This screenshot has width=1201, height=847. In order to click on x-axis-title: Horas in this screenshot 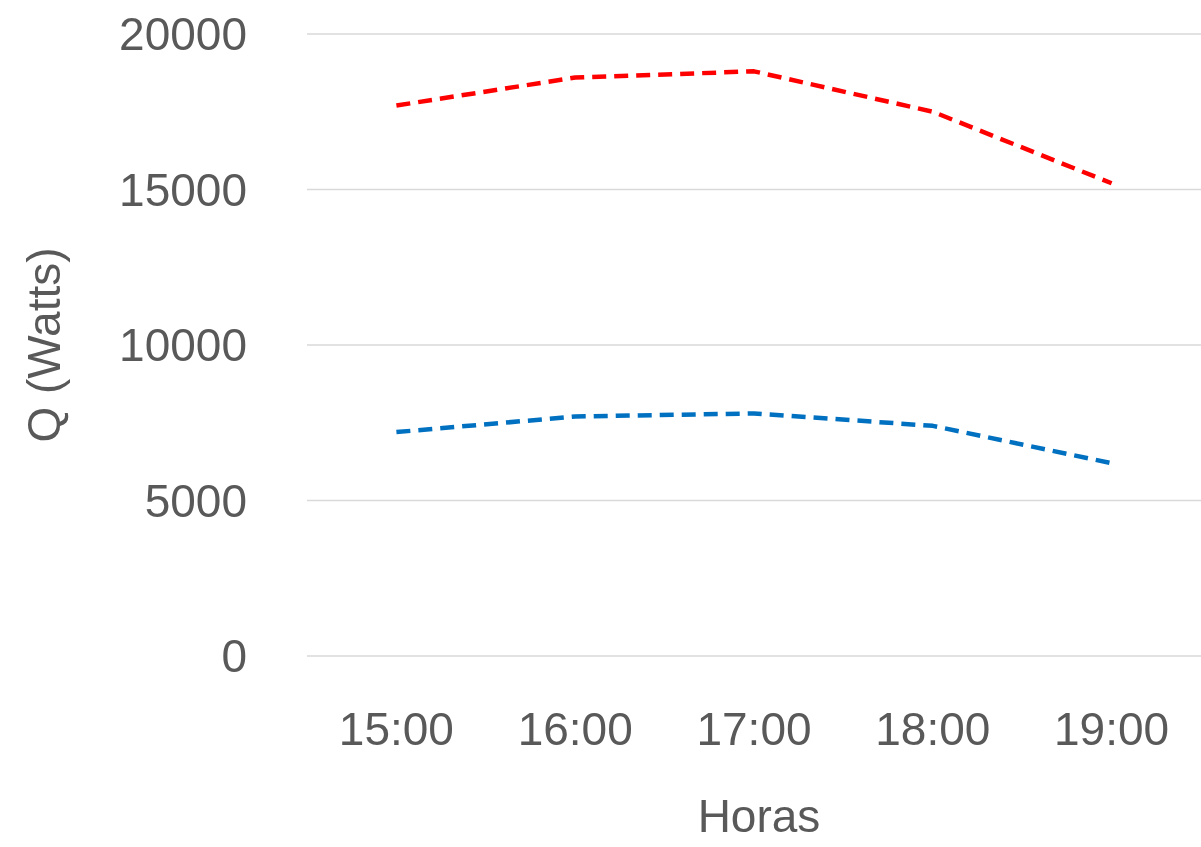, I will do `click(759, 816)`.